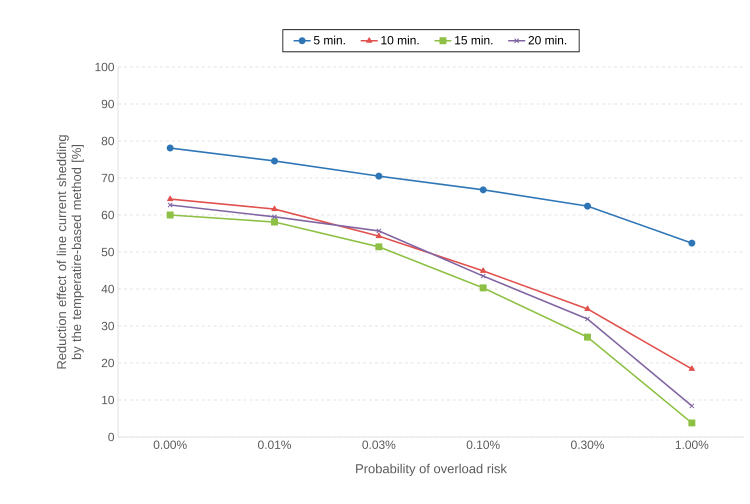 The image size is (750, 504). Describe the element at coordinates (108, 178) in the screenshot. I see `y-tick-label: 70` at that location.